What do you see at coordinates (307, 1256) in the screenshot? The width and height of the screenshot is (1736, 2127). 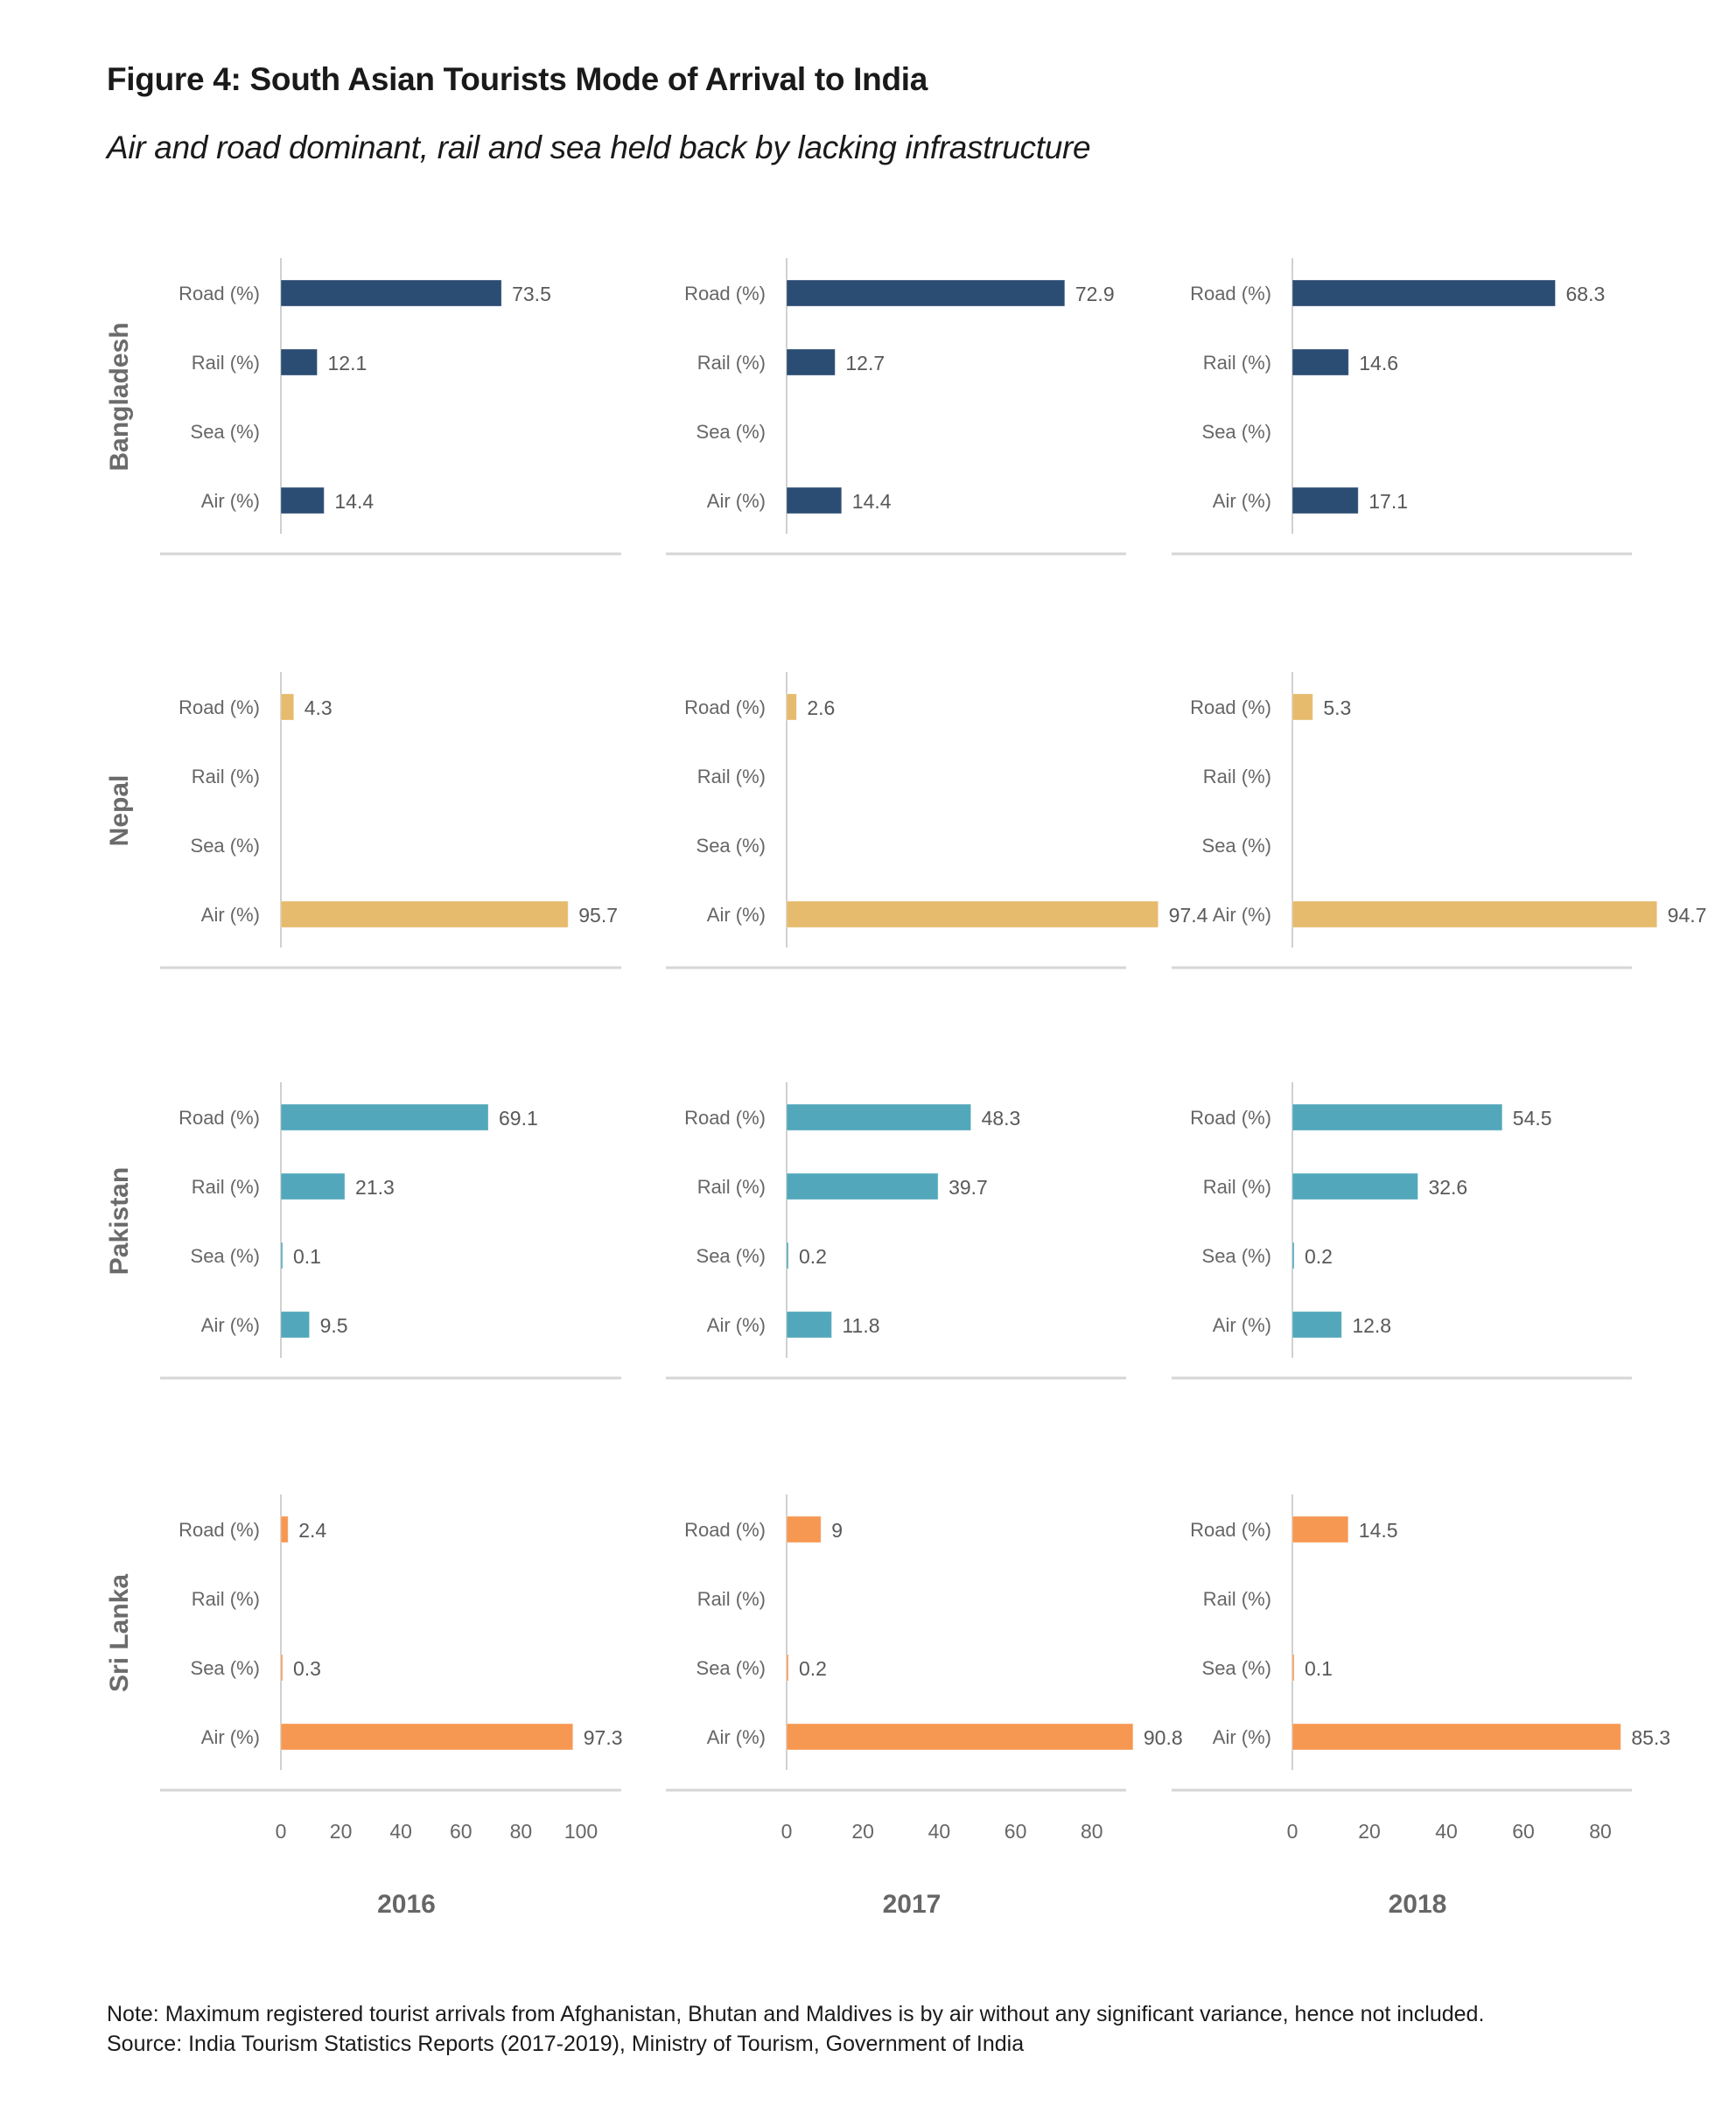 I see `data-label: 0.1` at bounding box center [307, 1256].